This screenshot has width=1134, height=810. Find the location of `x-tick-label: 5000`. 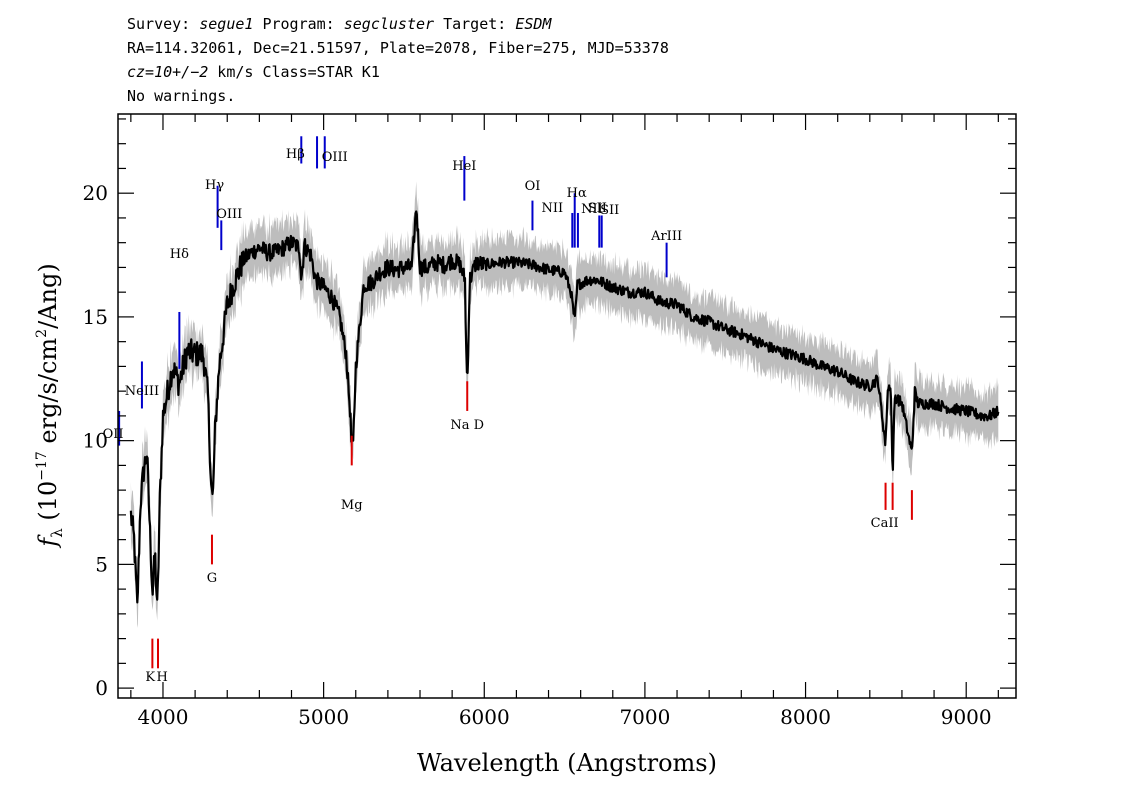

x-tick-label: 5000 is located at coordinates (323, 717).